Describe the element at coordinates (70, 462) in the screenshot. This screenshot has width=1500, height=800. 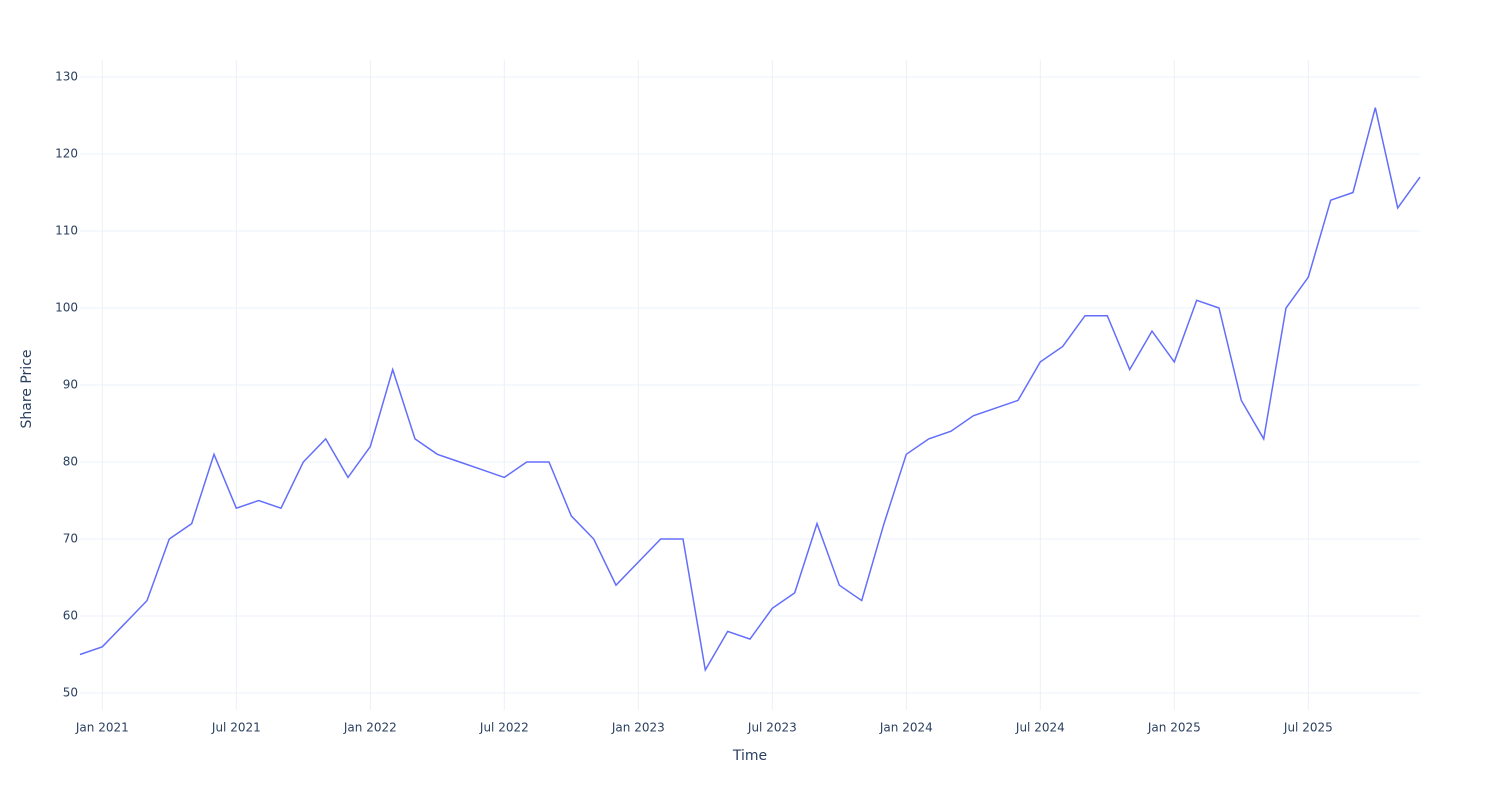
I see `y-tick-label: 80` at that location.